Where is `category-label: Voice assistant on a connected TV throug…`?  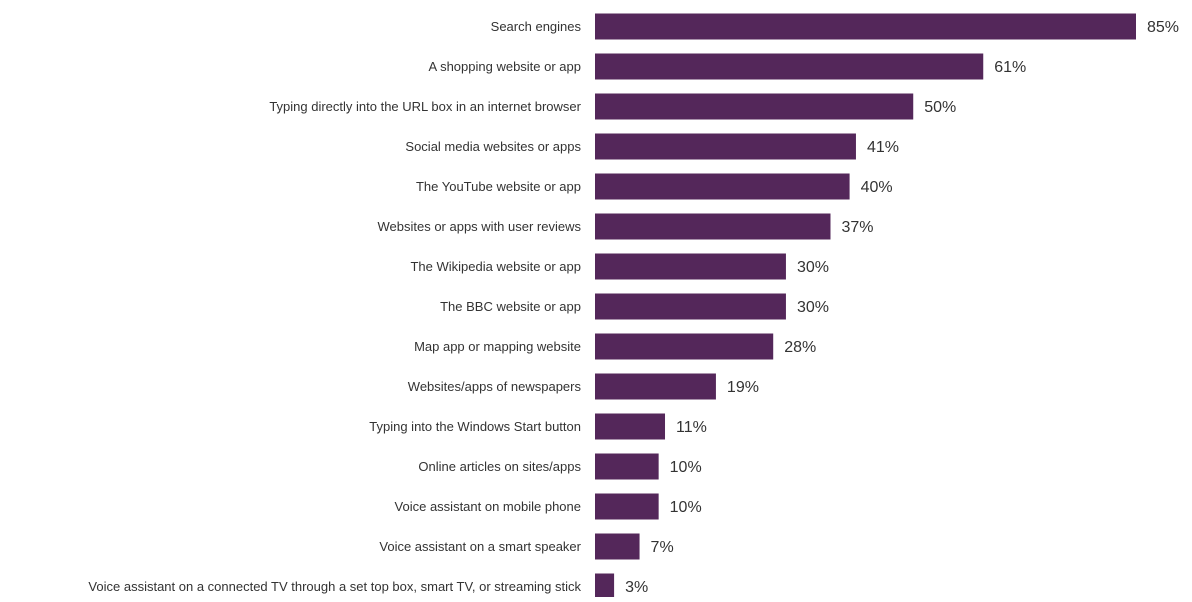 category-label: Voice assistant on a connected TV throug… is located at coordinates (334, 586).